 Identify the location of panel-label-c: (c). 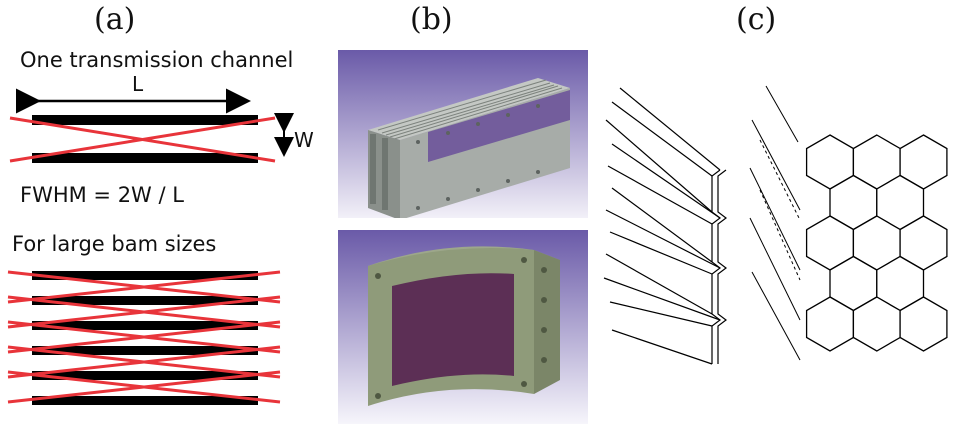
(756, 19).